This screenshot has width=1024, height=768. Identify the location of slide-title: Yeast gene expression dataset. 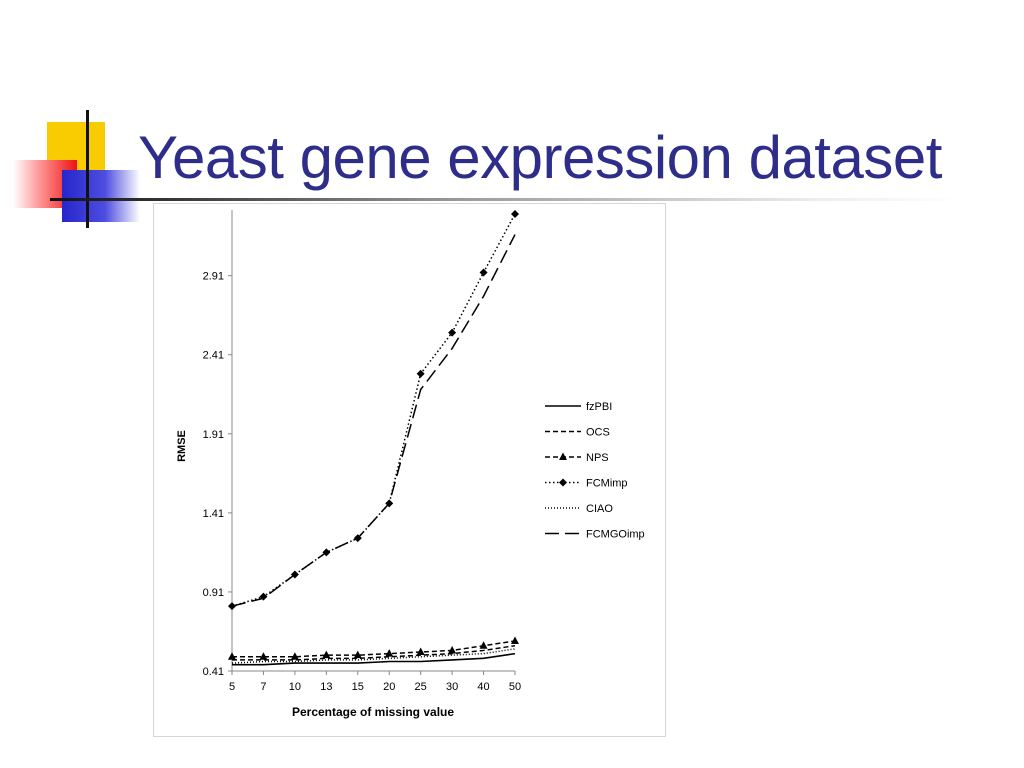
(540, 157).